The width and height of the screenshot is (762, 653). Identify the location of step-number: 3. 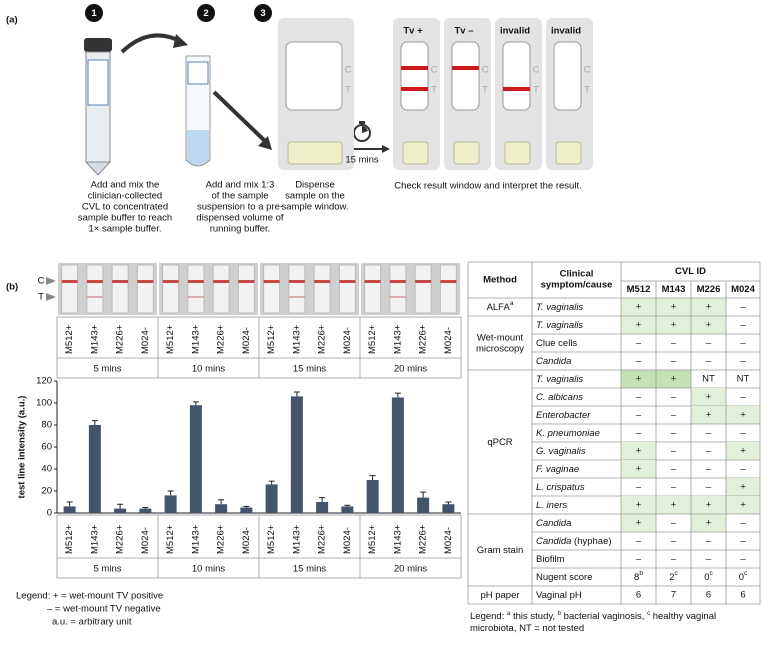
(262, 13).